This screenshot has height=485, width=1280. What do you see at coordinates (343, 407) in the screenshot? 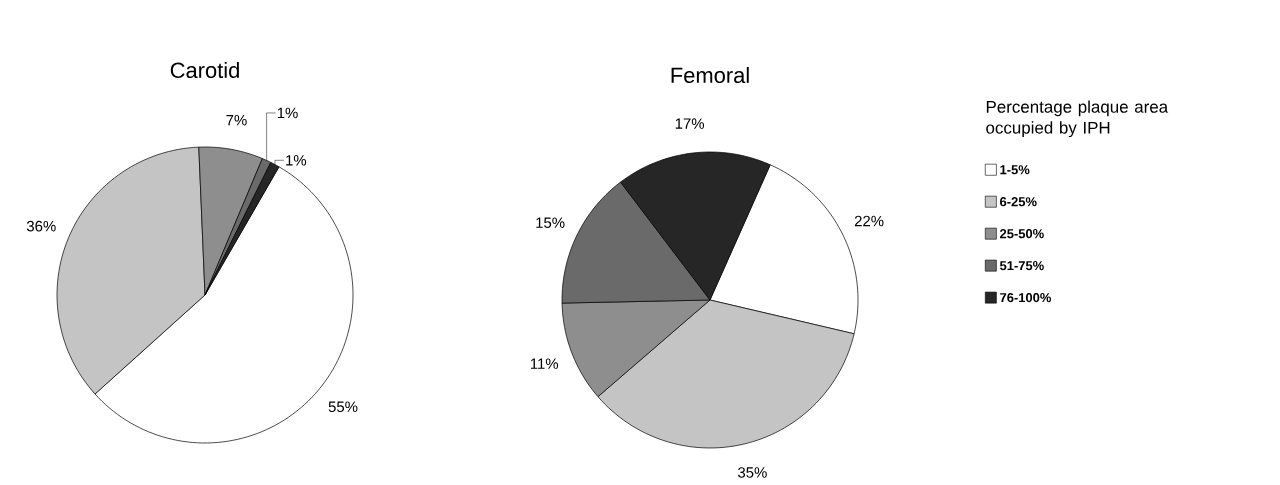
I see `data-label: 55%` at bounding box center [343, 407].